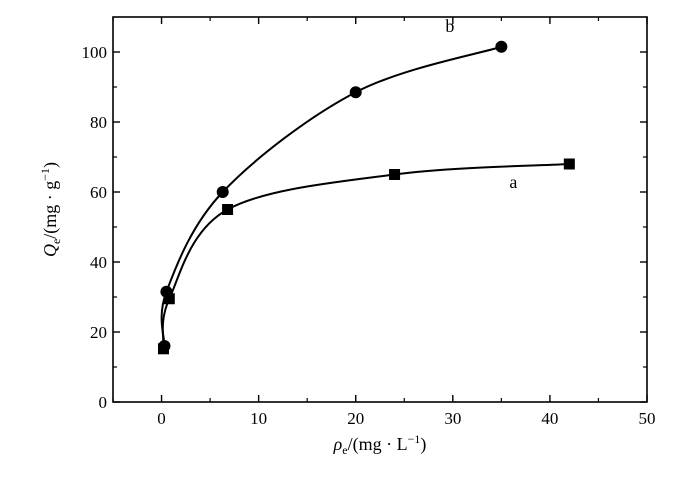 The image size is (700, 481). I want to click on y-axis-label-subscript: e, so click(56, 241).